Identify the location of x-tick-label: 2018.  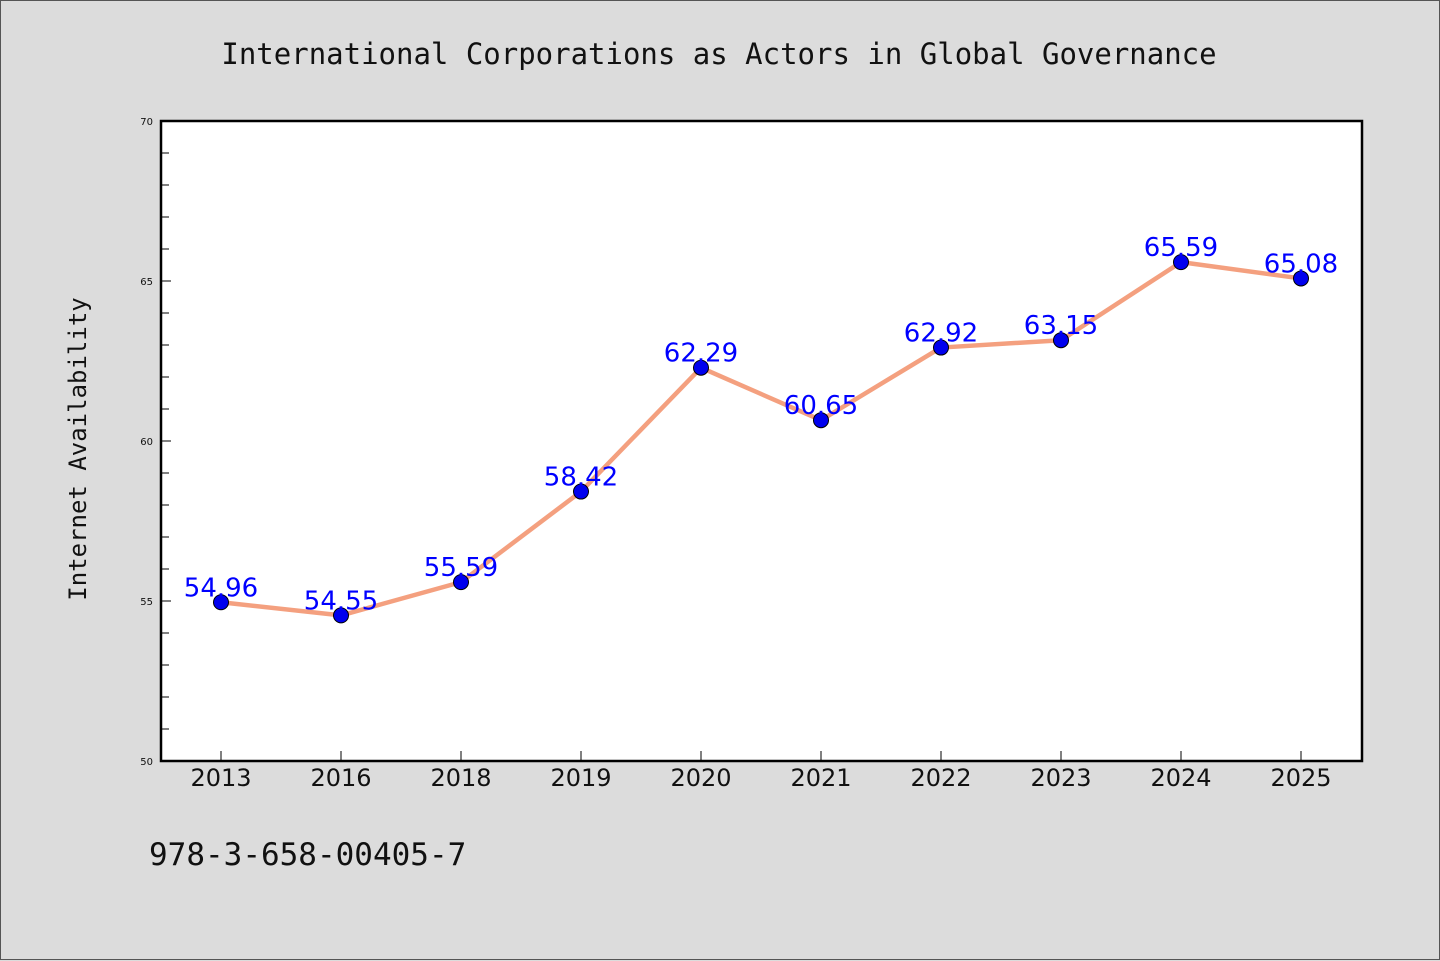
(460, 778).